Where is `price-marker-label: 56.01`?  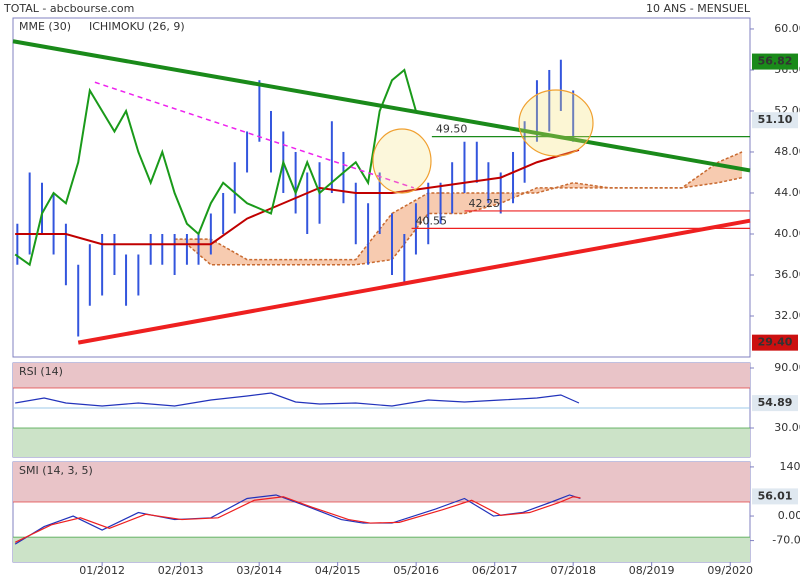
price-marker-label: 56.01 is located at coordinates (775, 495).